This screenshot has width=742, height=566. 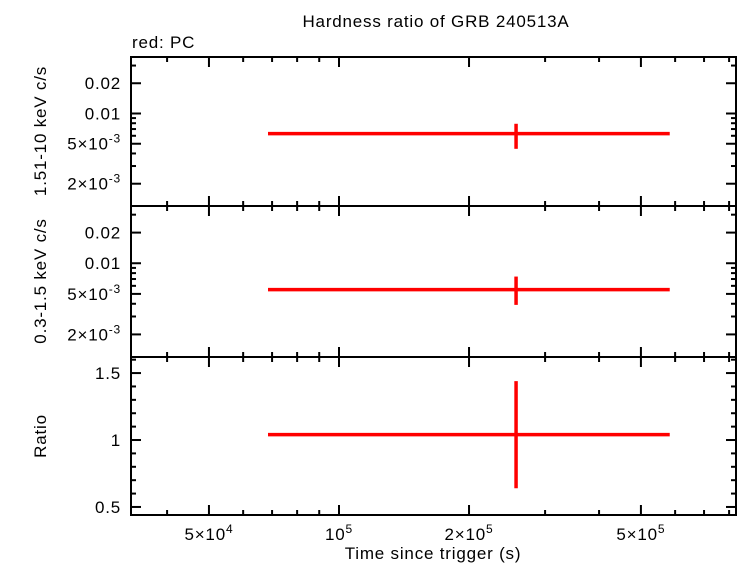 I want to click on y-axis-label-ratio: Ratio, so click(x=40, y=436).